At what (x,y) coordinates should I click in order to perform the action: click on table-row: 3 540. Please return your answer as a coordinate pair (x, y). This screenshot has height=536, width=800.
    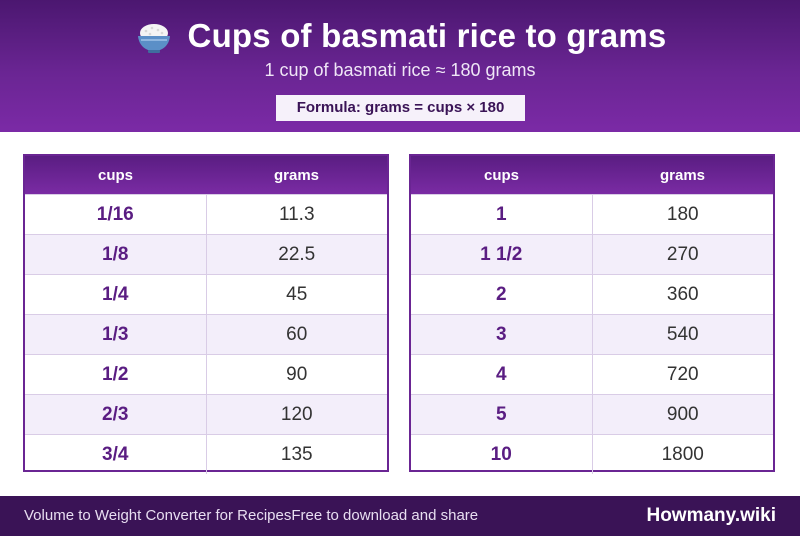
    Looking at the image, I should click on (592, 334).